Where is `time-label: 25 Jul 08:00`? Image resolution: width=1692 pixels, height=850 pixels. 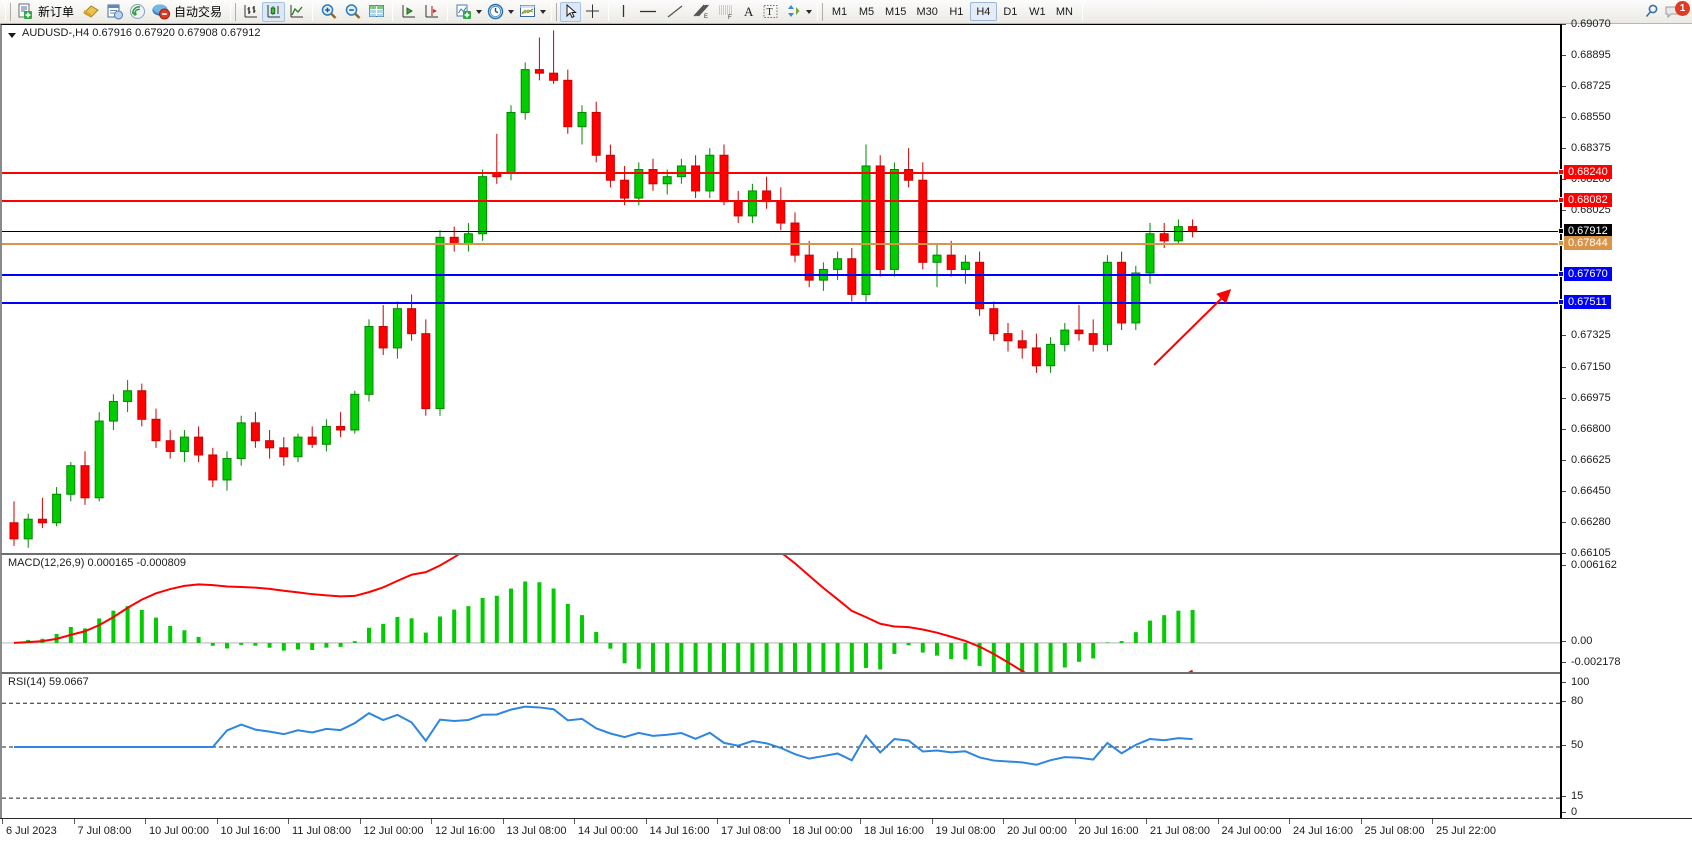
time-label: 25 Jul 08:00 is located at coordinates (1394, 831).